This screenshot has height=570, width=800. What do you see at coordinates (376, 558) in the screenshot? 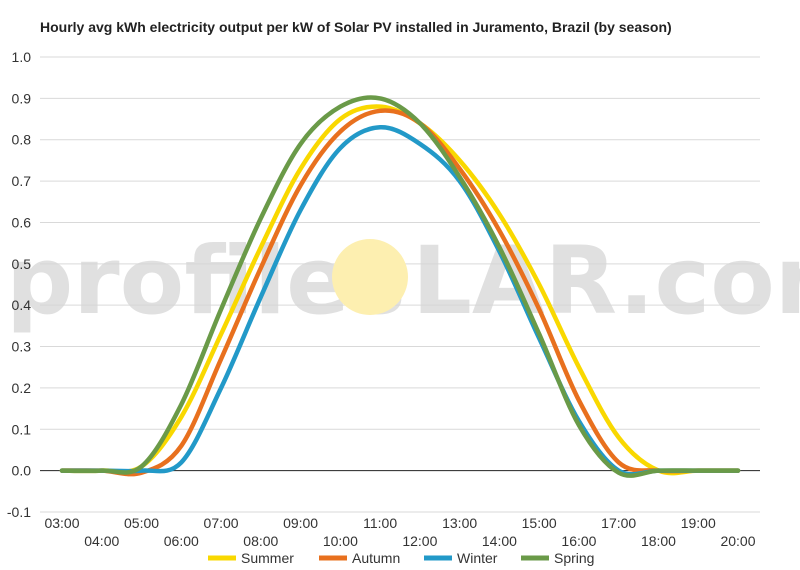
I see `legend-label-autumn: Autumn` at bounding box center [376, 558].